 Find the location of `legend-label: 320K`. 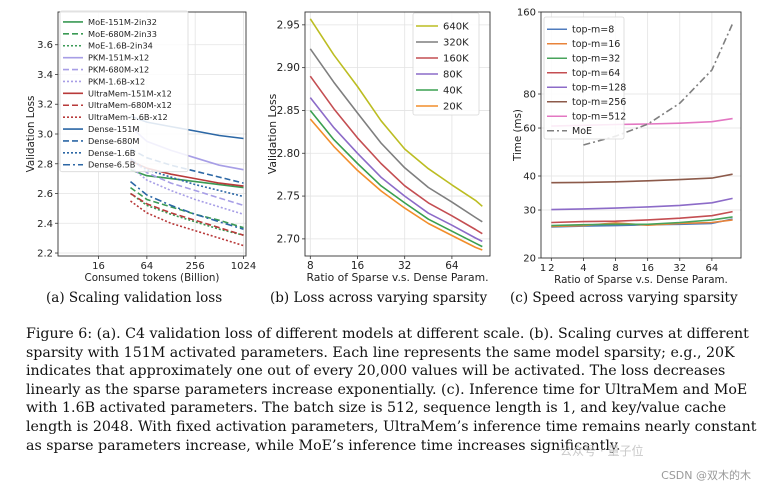

legend-label: 320K is located at coordinates (456, 43).